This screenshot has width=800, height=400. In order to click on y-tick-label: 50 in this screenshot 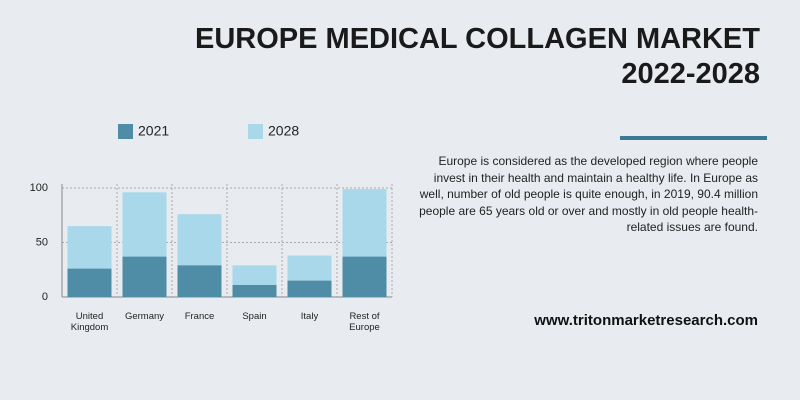, I will do `click(42, 242)`.